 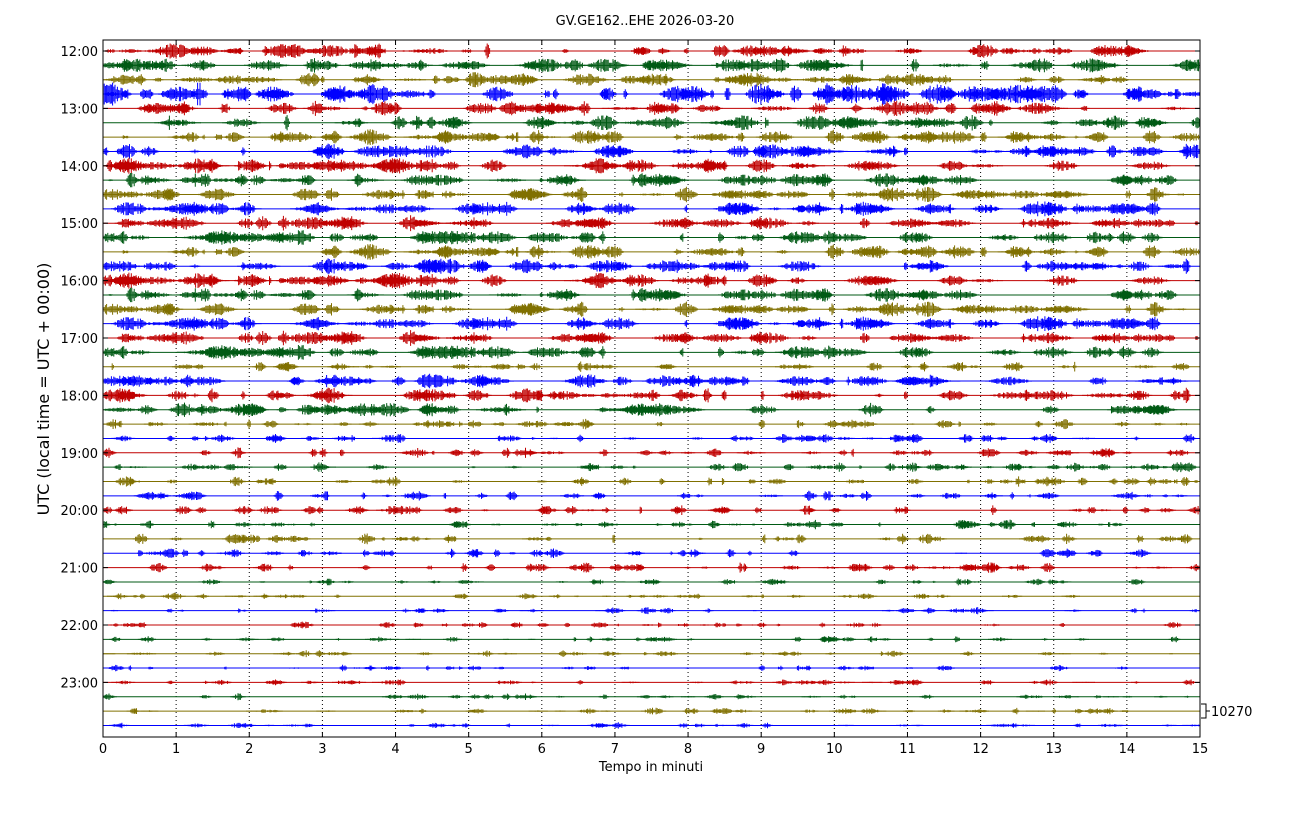 What do you see at coordinates (542, 749) in the screenshot?
I see `x-tick-label: 6` at bounding box center [542, 749].